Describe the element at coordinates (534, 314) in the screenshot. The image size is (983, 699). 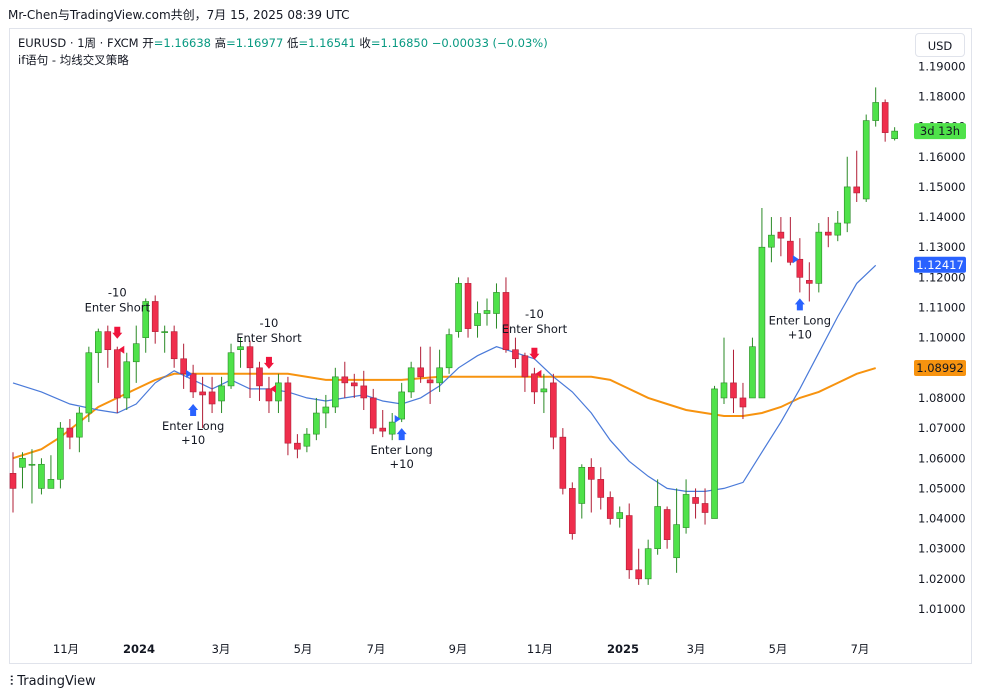
I see `signal-value-4: -10` at that location.